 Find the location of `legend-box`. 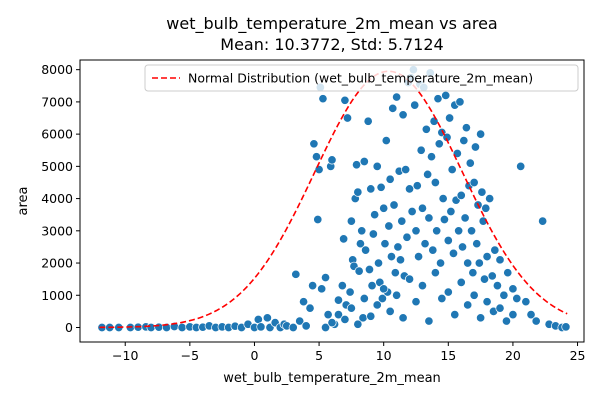

legend-box is located at coordinates (361, 78).